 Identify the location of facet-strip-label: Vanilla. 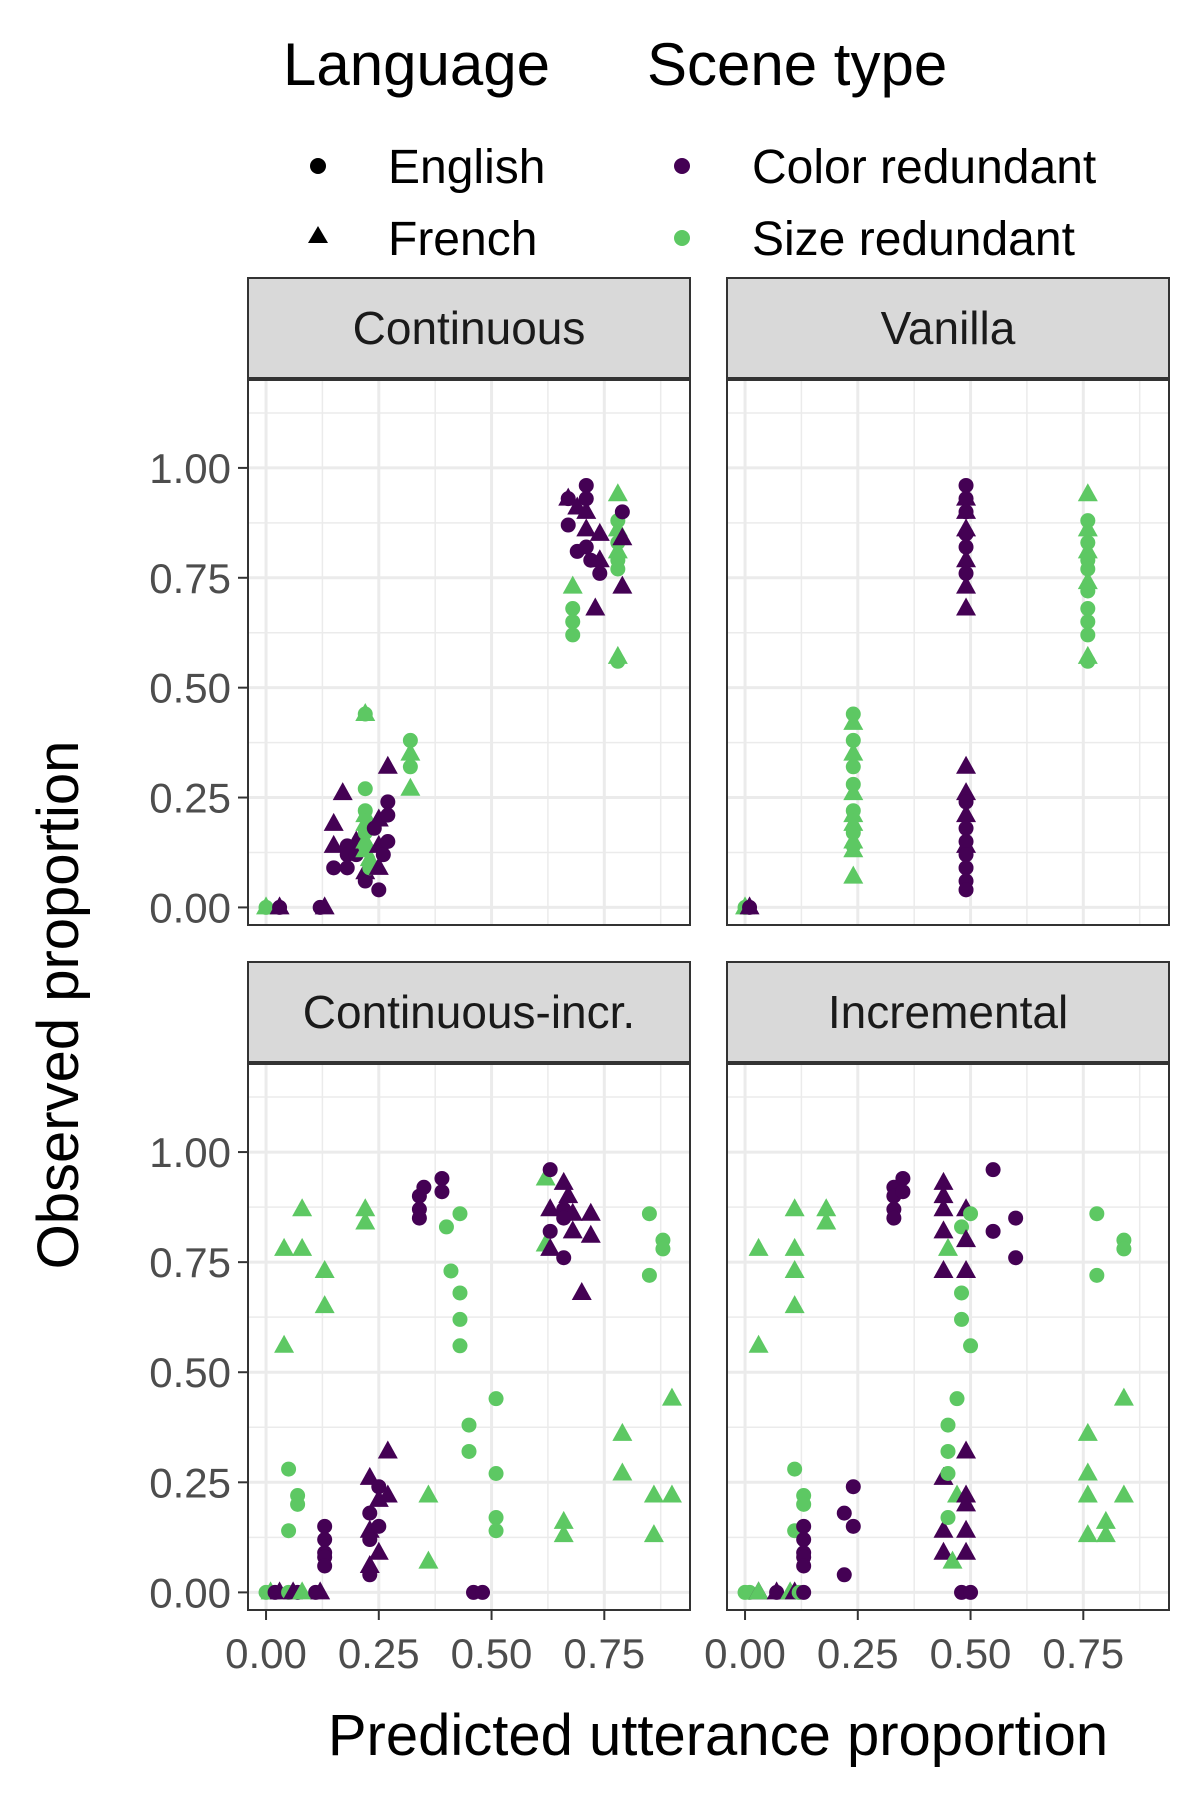
(948, 328).